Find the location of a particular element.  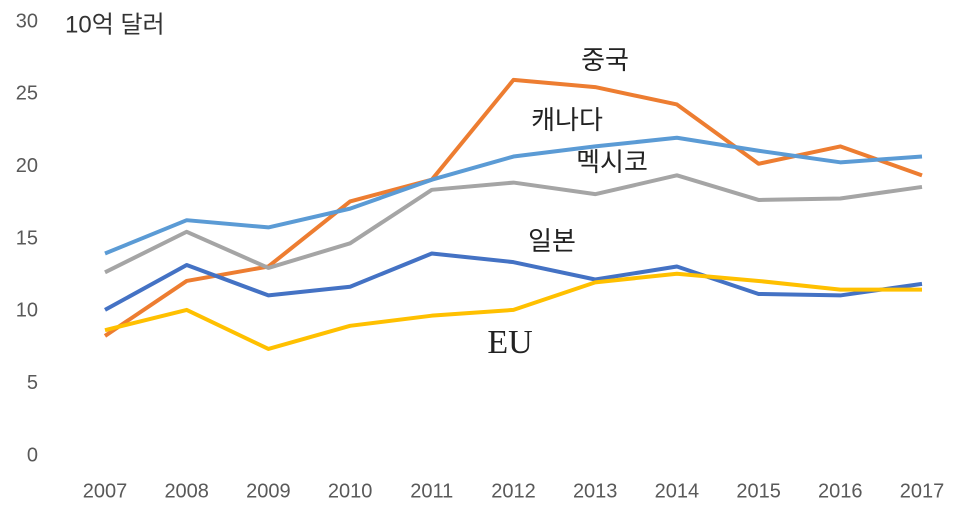

y-tick-label: 10 is located at coordinates (27, 311).